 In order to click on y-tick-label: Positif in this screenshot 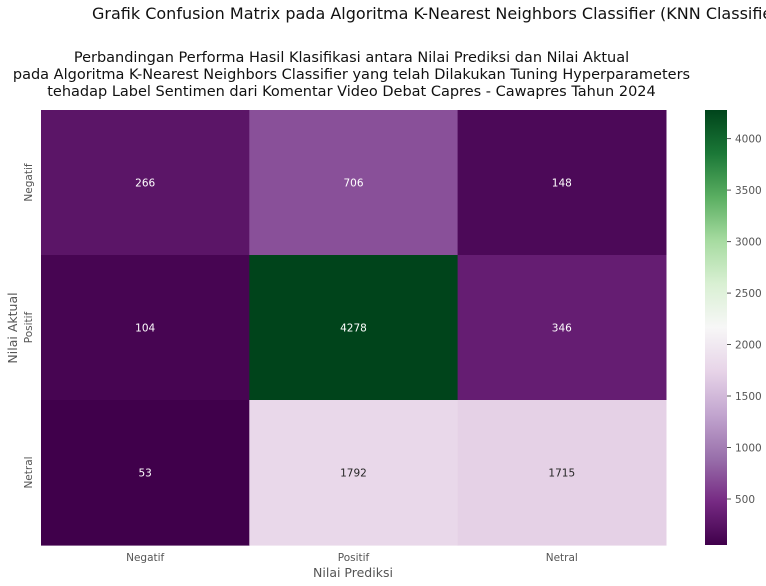, I will do `click(29, 327)`.